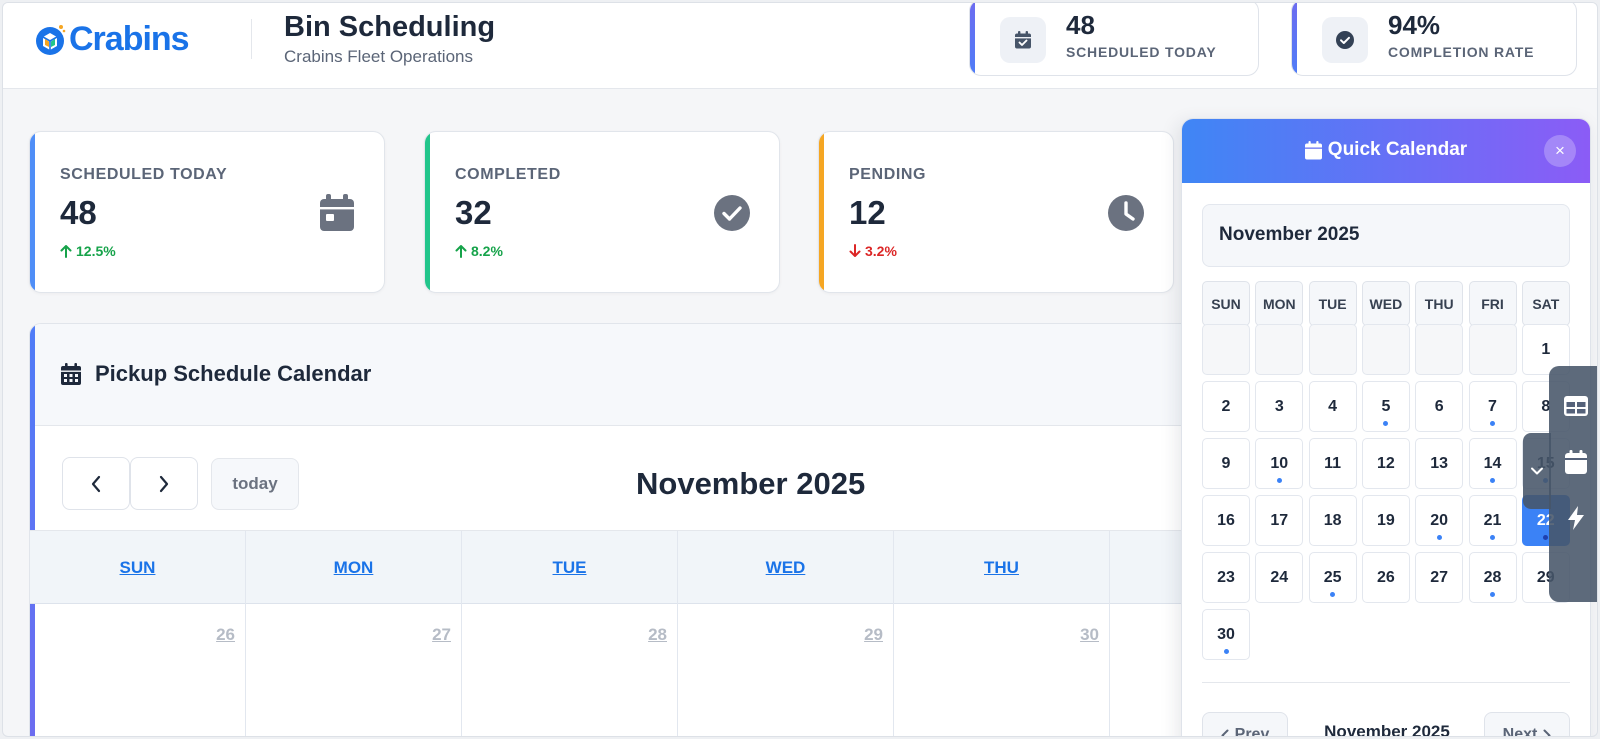 The height and width of the screenshot is (739, 1600). Describe the element at coordinates (1279, 577) in the screenshot. I see `quick-day-24: 24` at that location.